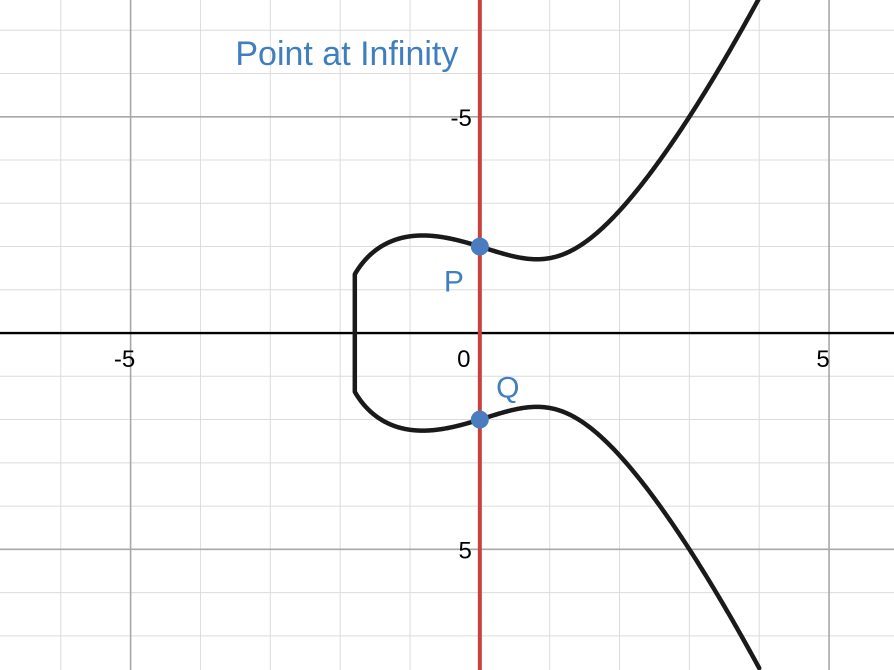 The width and height of the screenshot is (894, 670). Describe the element at coordinates (464, 550) in the screenshot. I see `y-tick-label: 5` at that location.